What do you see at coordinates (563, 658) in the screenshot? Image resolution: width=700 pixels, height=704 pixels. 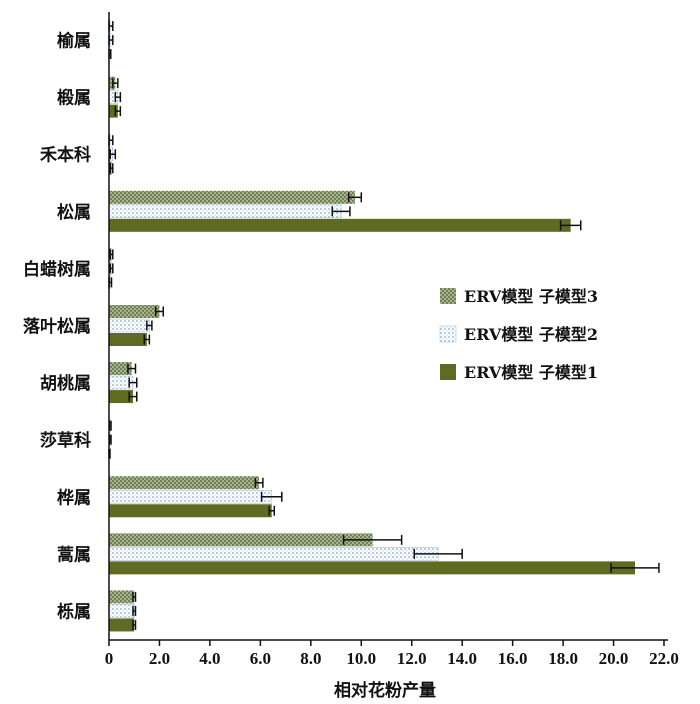 I see `x-tick-label: 18.0` at bounding box center [563, 658].